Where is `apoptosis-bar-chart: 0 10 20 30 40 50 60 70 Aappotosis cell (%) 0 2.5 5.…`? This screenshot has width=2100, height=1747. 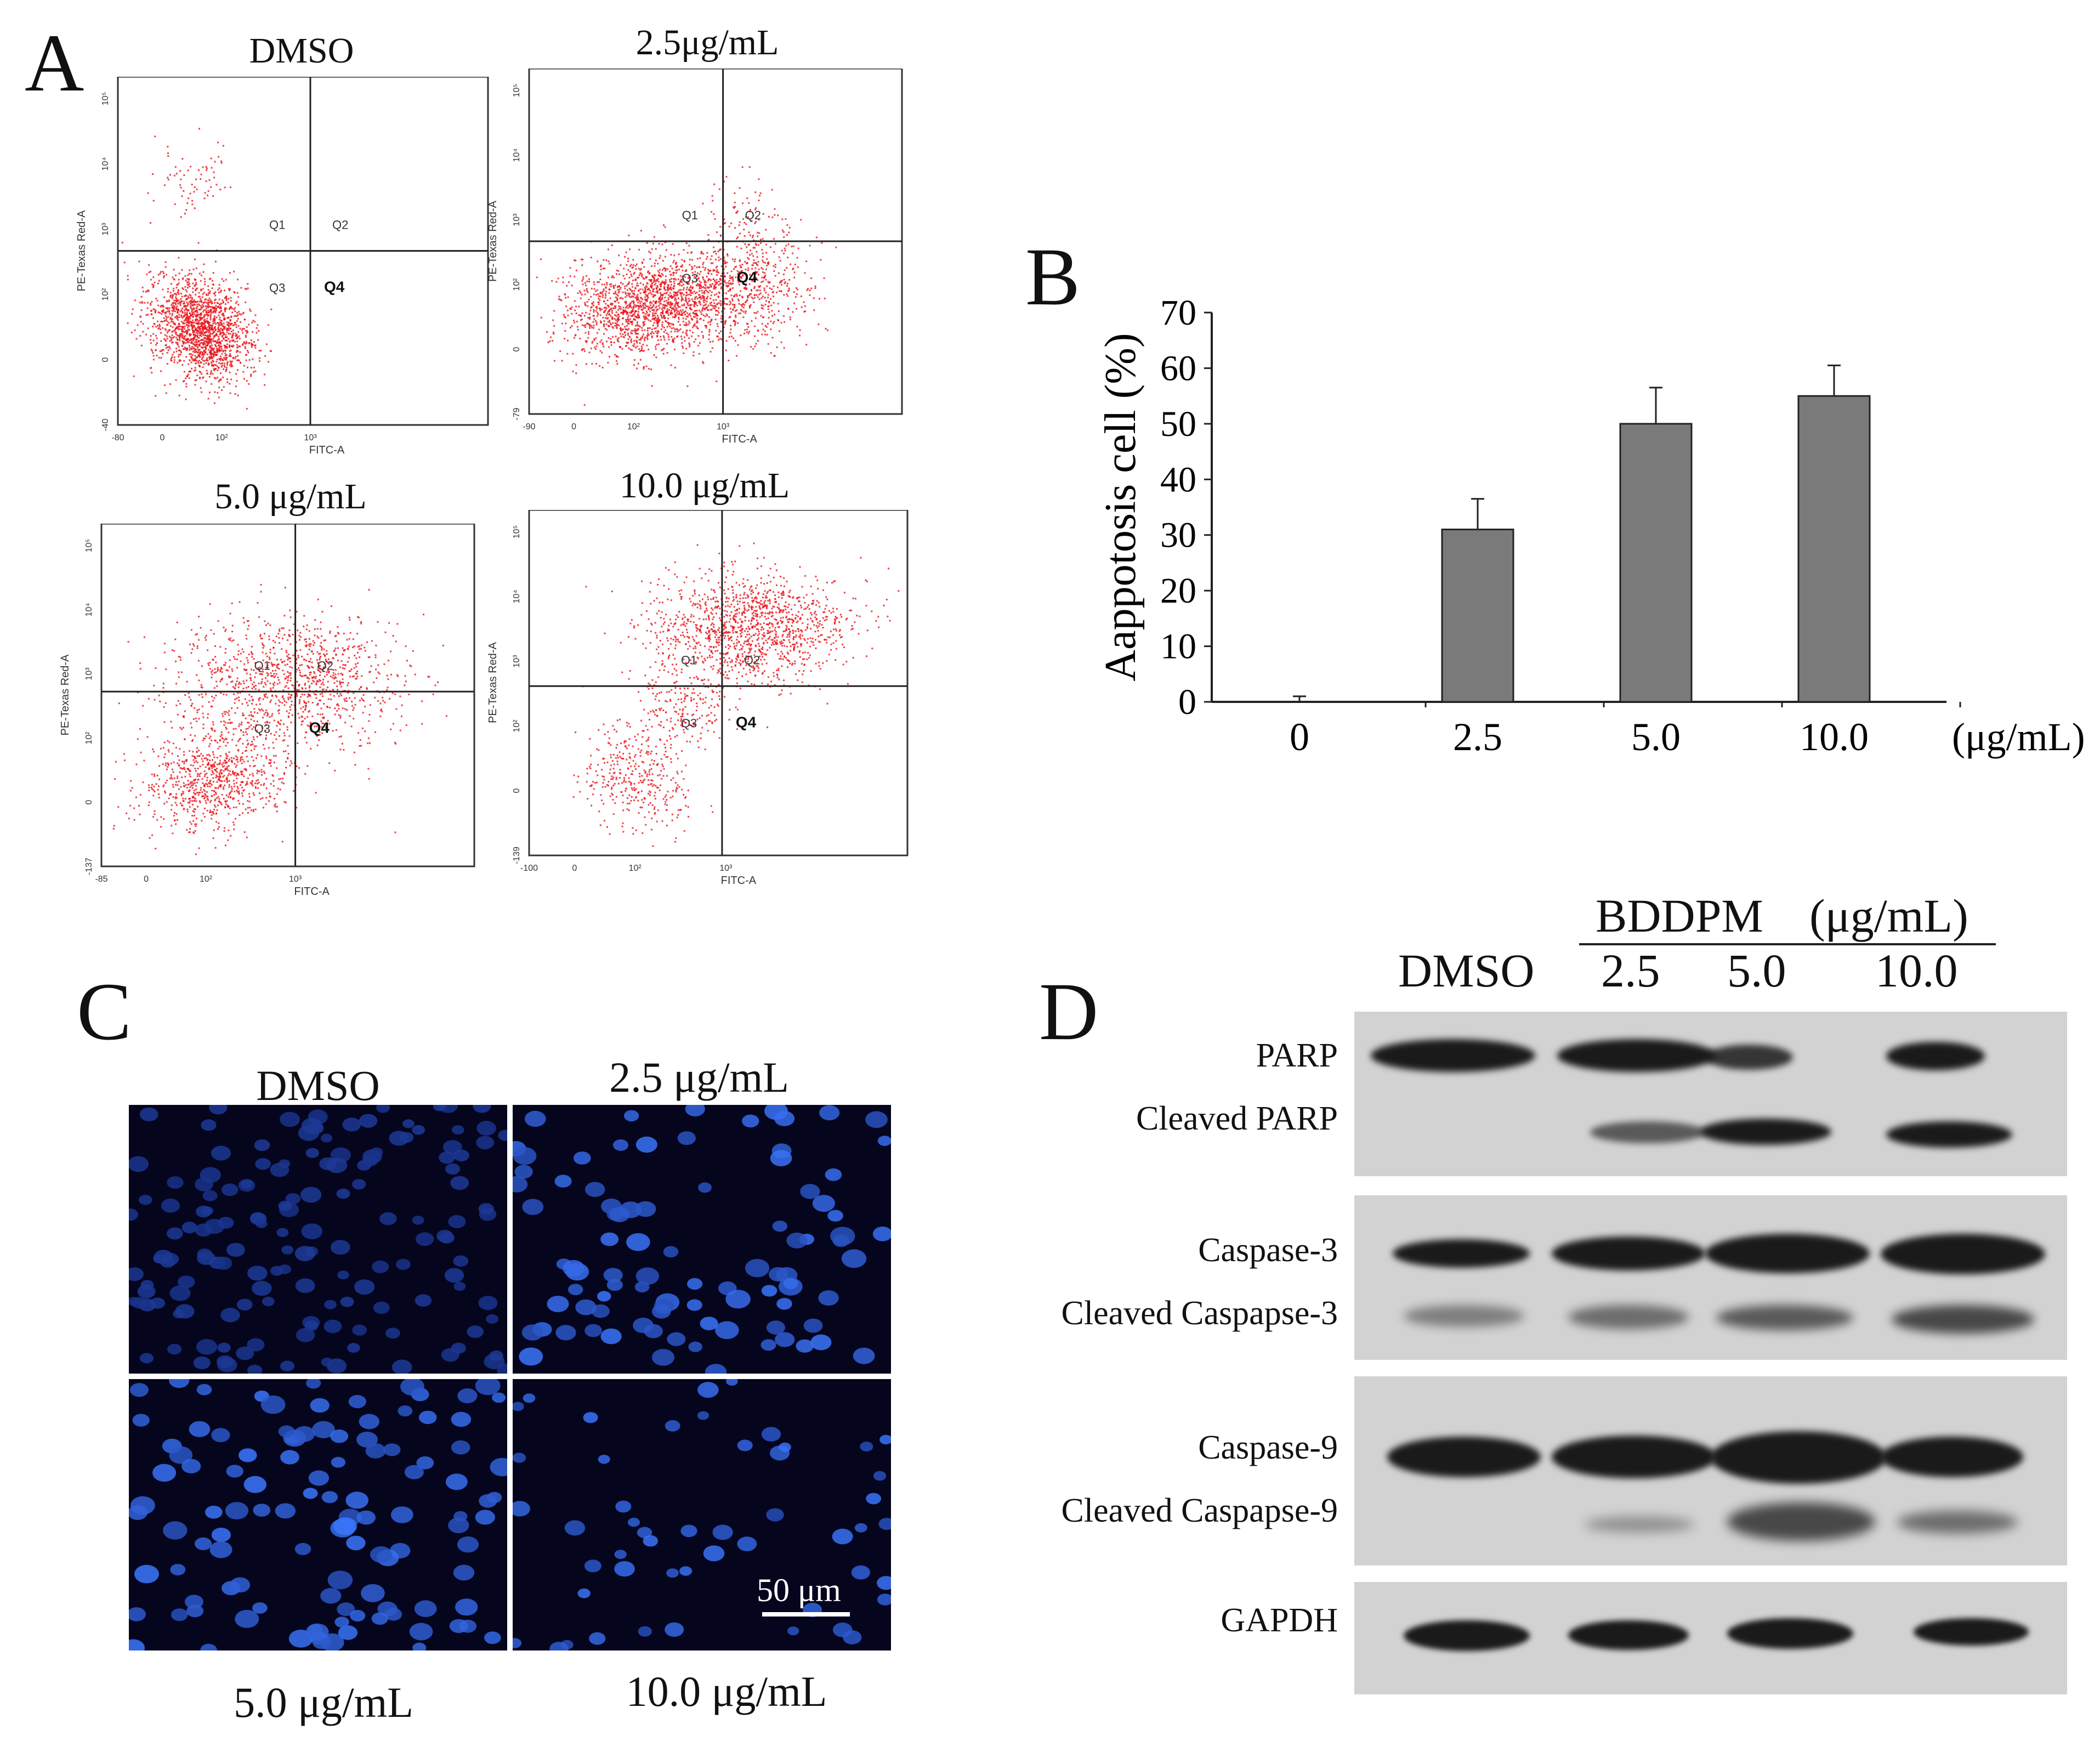
apoptosis-bar-chart: 0 10 20 30 40 50 60 70 Aappotosis cell (%) 0 2.5 5.… is located at coordinates (1591, 526).